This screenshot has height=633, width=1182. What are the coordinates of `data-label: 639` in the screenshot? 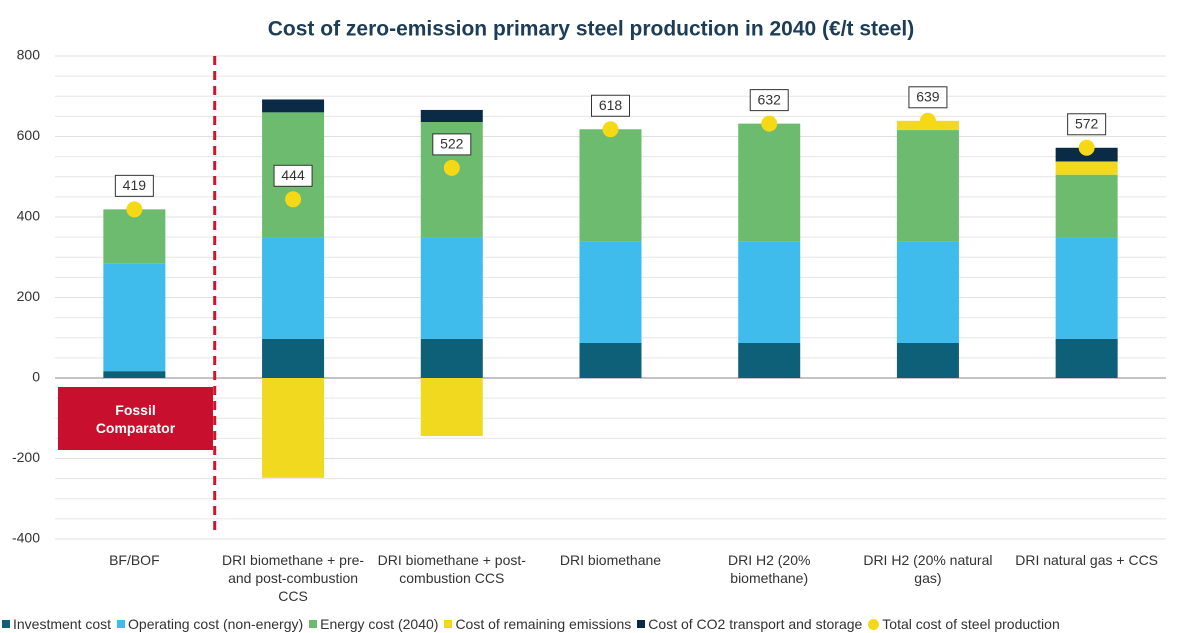 It's located at (928, 97).